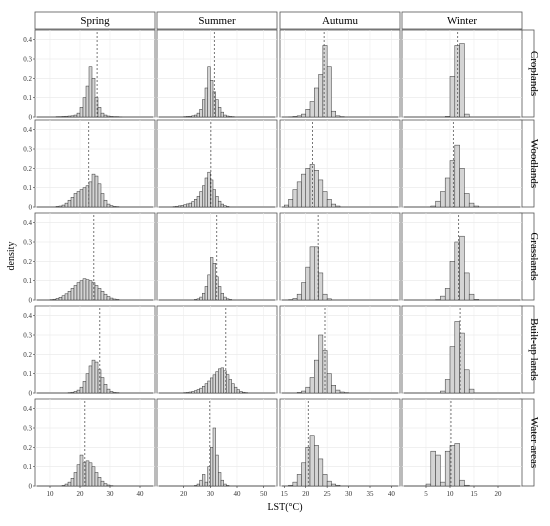 The image size is (550, 526). I want to click on y-tick-label: 0, so click(31, 208).